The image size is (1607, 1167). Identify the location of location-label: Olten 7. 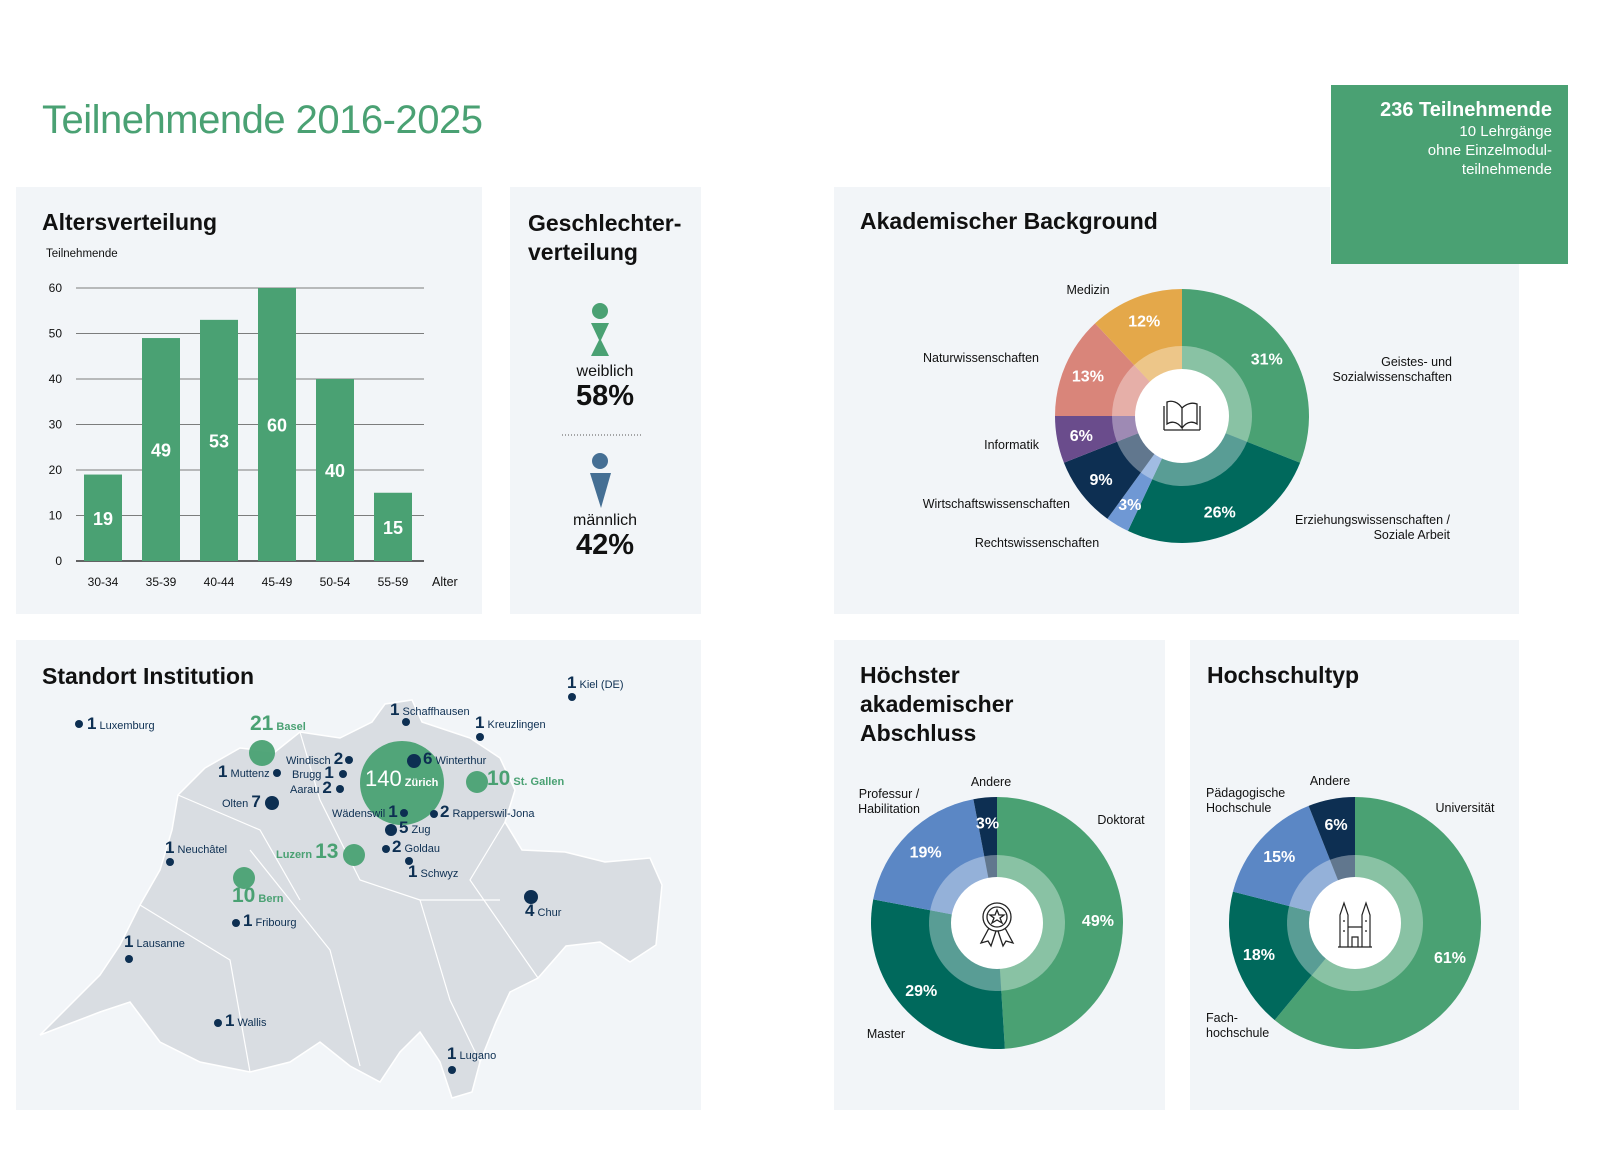
(241, 801).